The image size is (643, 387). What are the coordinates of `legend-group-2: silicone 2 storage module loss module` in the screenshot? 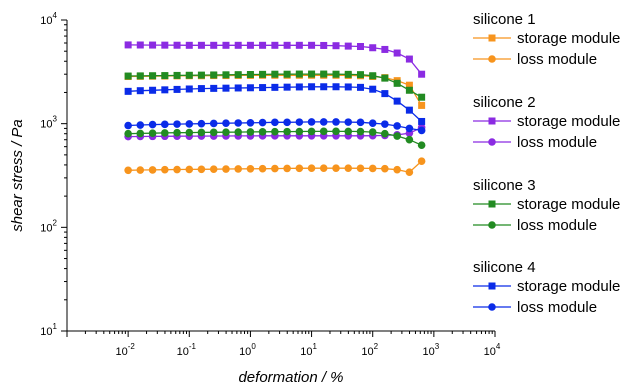 It's located at (546, 122).